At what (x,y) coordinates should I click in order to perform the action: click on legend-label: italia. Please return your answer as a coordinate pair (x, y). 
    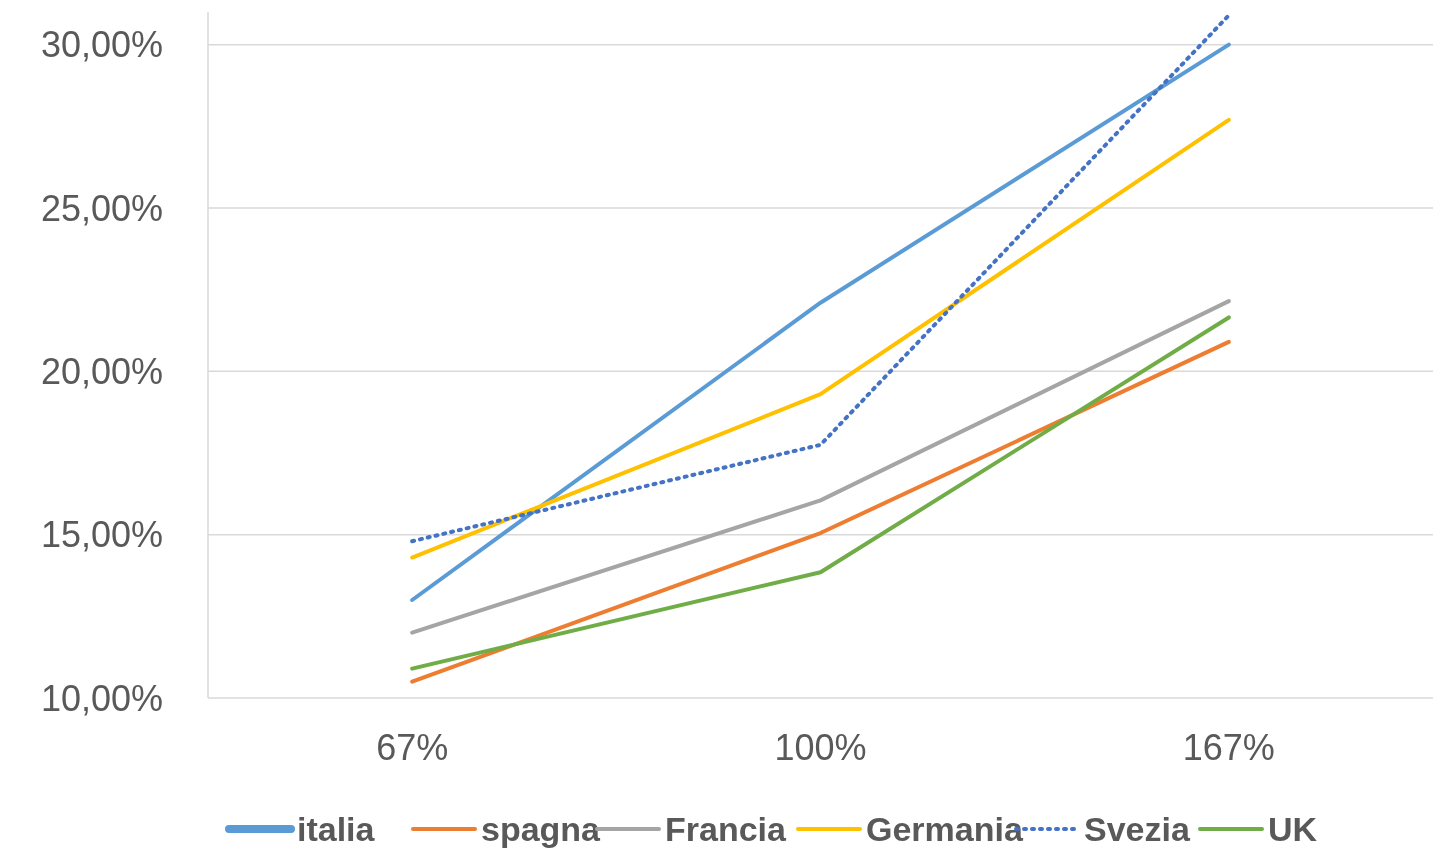
    Looking at the image, I should click on (336, 829).